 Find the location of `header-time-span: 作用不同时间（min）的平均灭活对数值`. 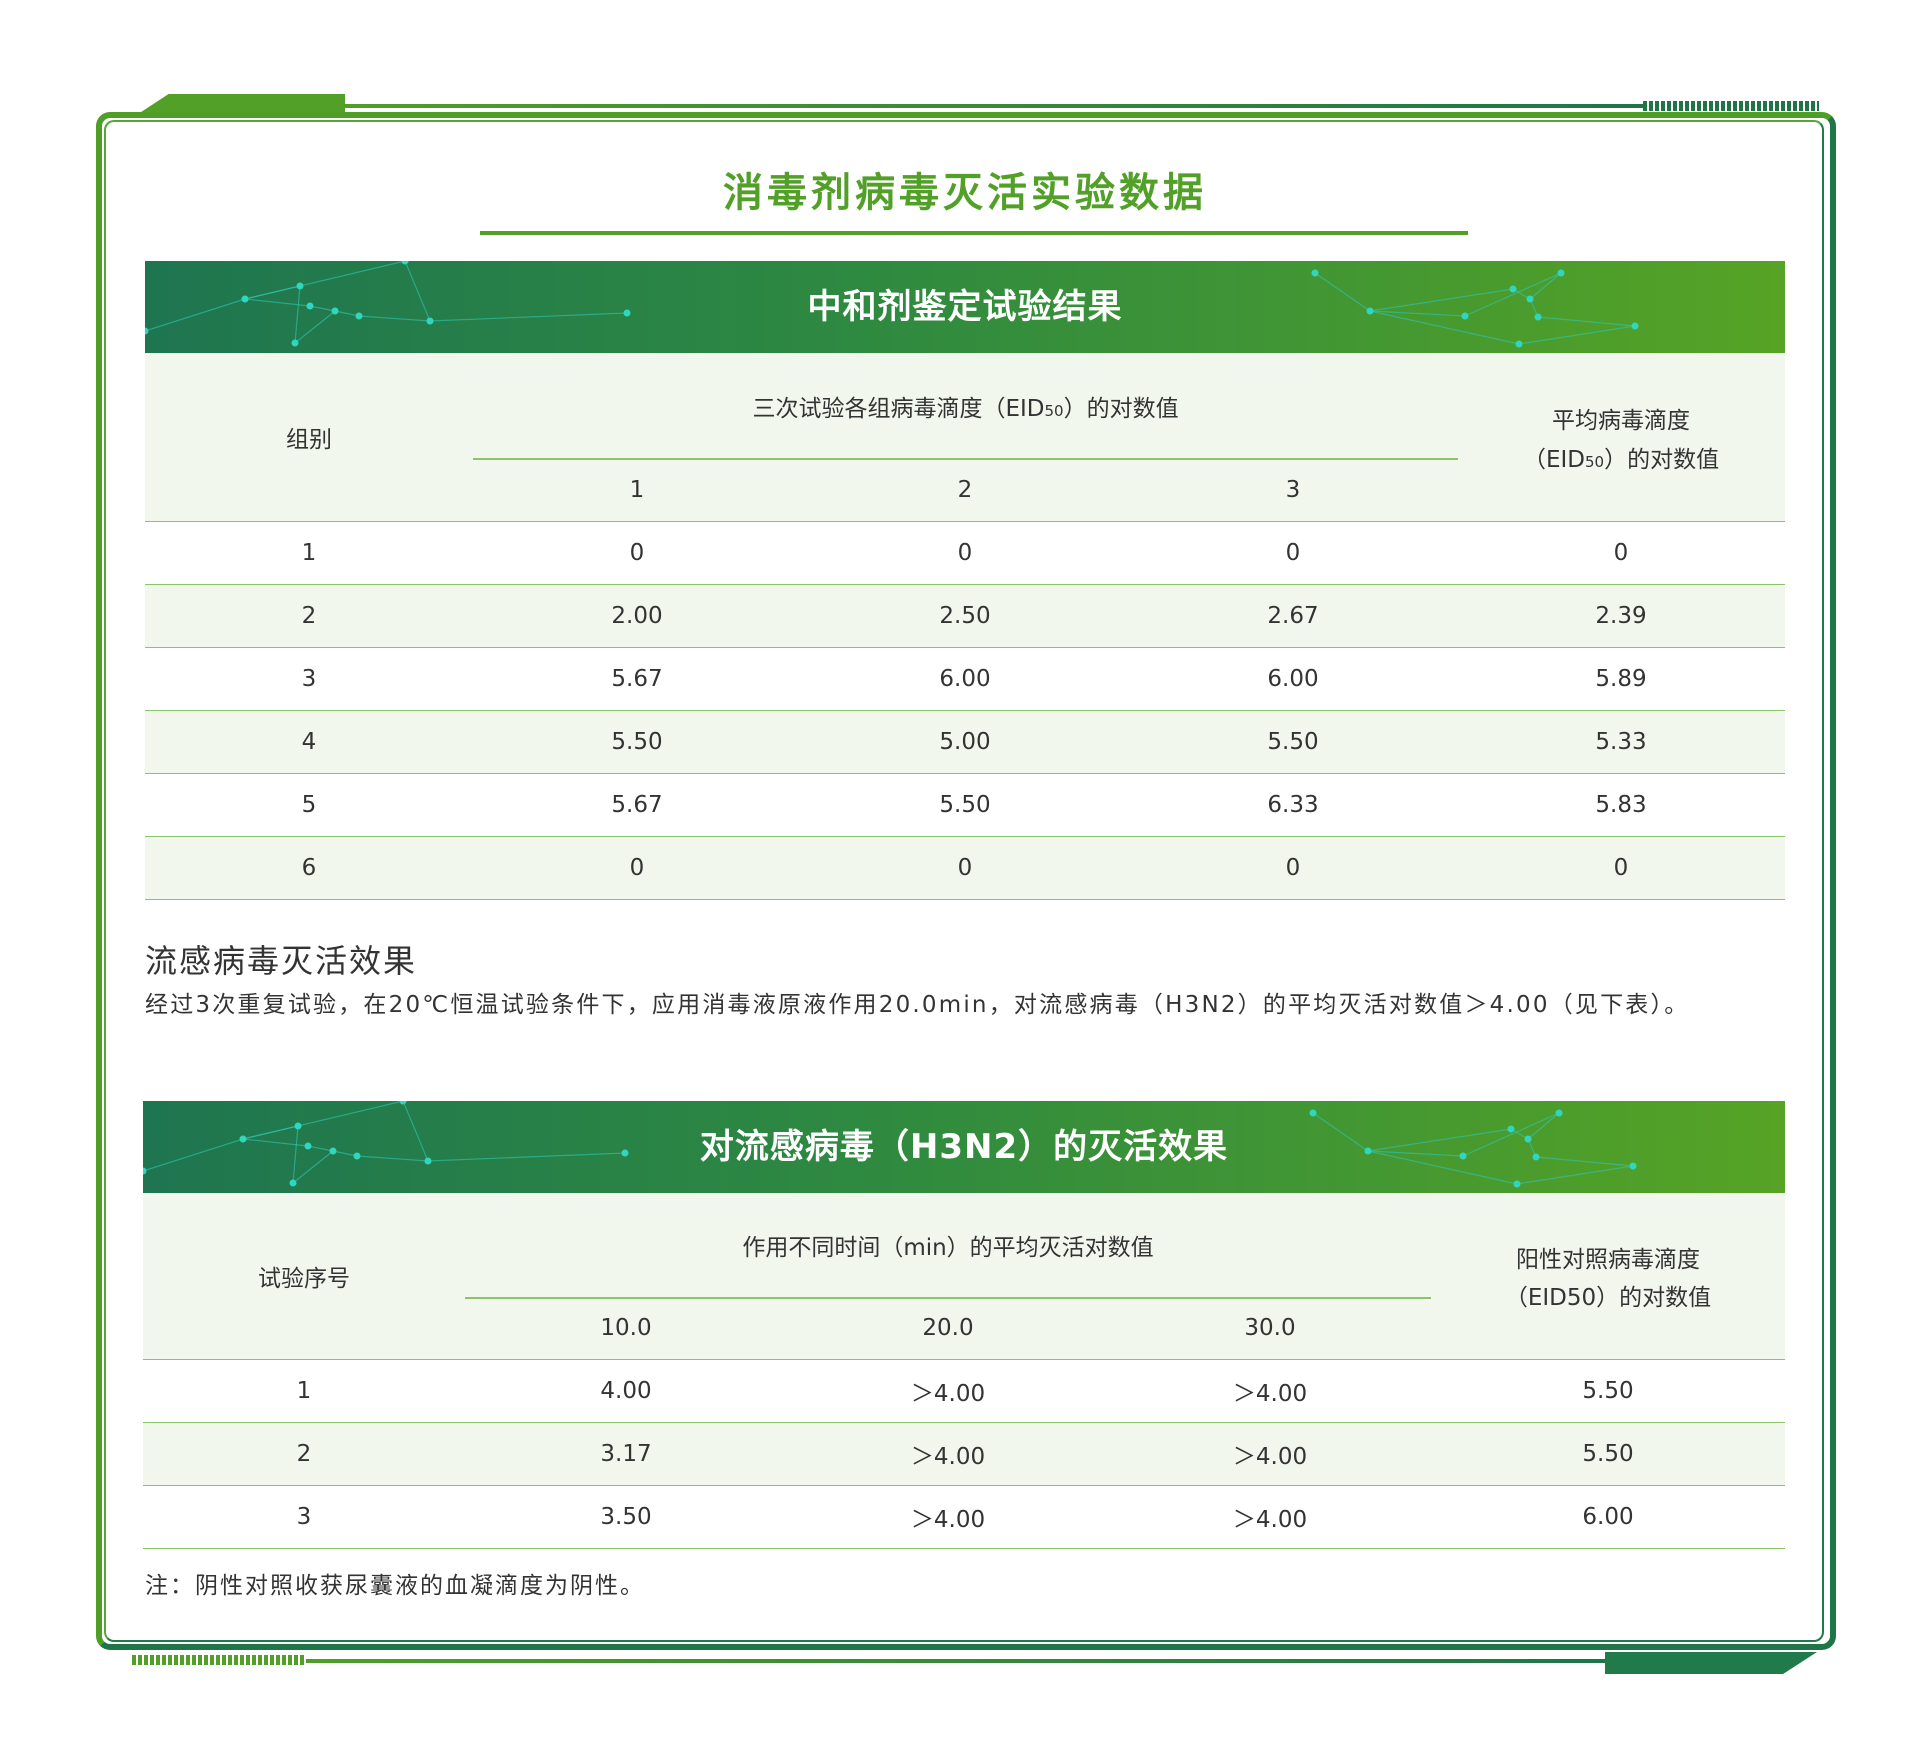

header-time-span: 作用不同时间（min）的平均灭活对数值 is located at coordinates (948, 1248).